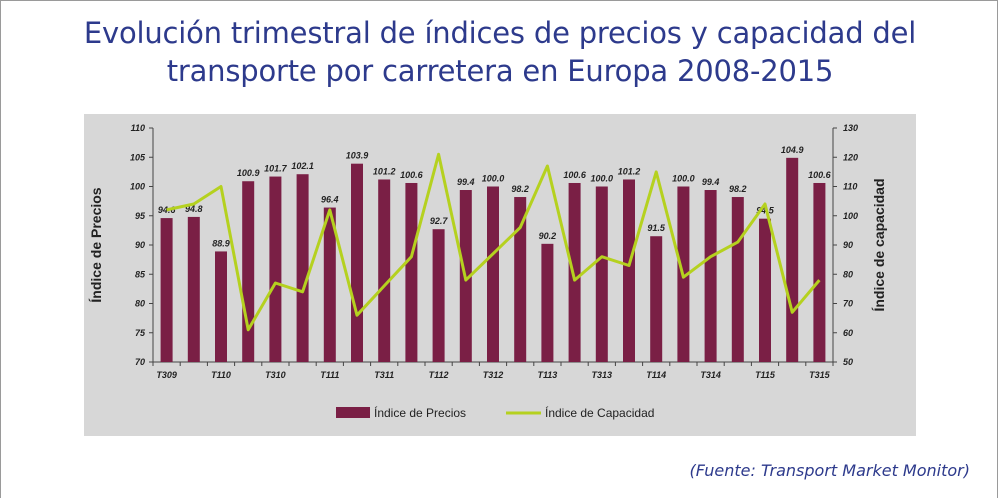 The height and width of the screenshot is (500, 1000). Describe the element at coordinates (140, 274) in the screenshot. I see `y-tick-label-left: 85` at that location.